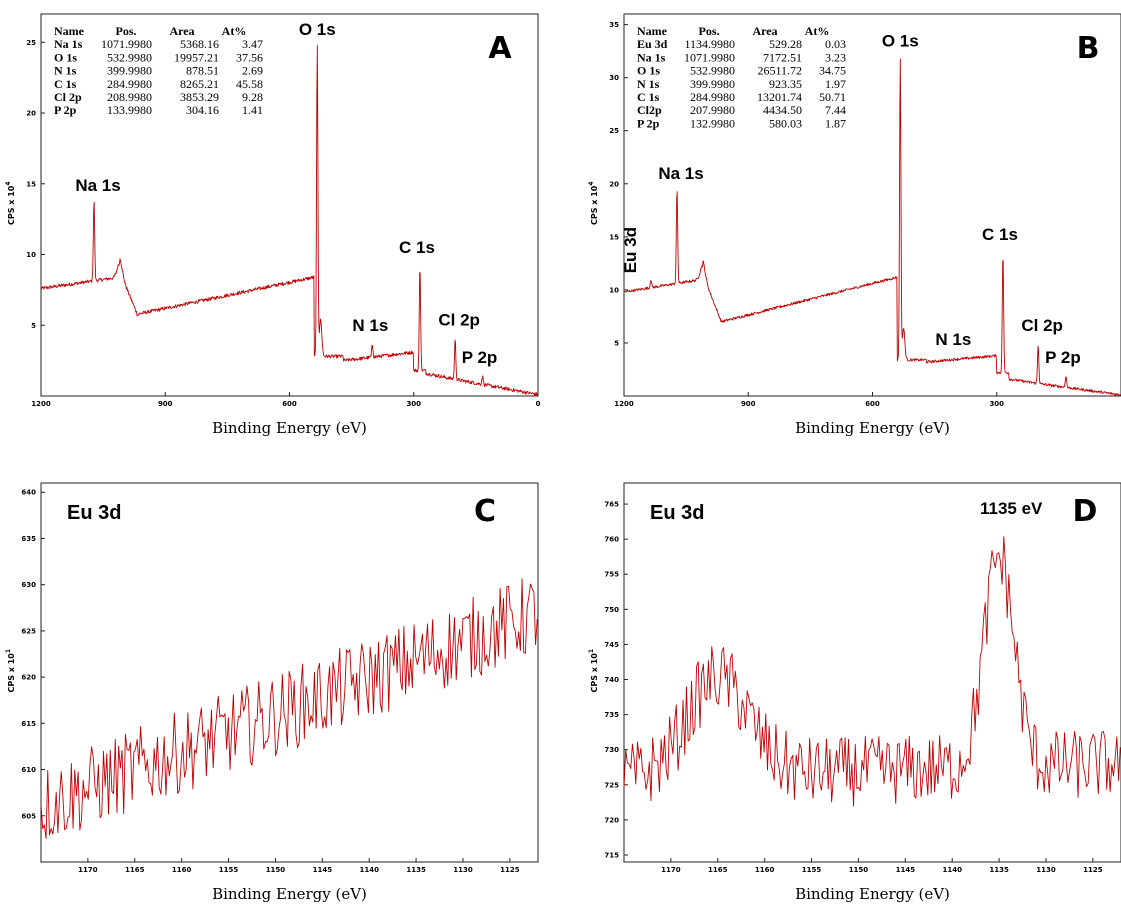  What do you see at coordinates (129, 97) in the screenshot?
I see `table-cell: 208.9980` at bounding box center [129, 97].